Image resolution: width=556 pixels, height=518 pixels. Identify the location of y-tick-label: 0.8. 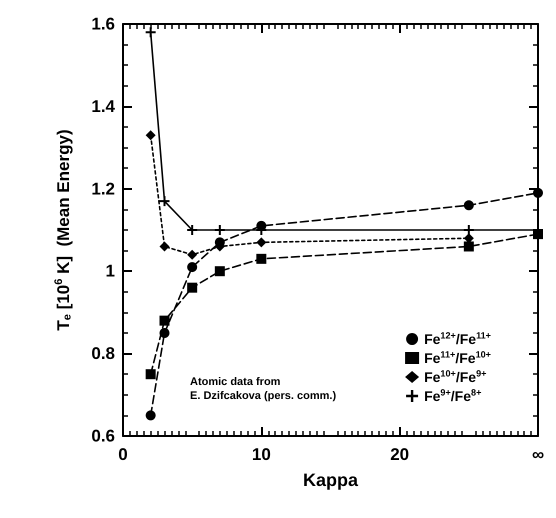
(103, 354).